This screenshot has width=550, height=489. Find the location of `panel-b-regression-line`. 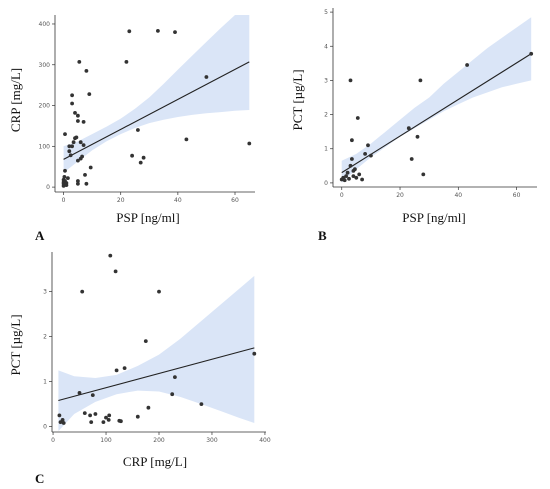

panel-b-regression-line is located at coordinates (436, 113).